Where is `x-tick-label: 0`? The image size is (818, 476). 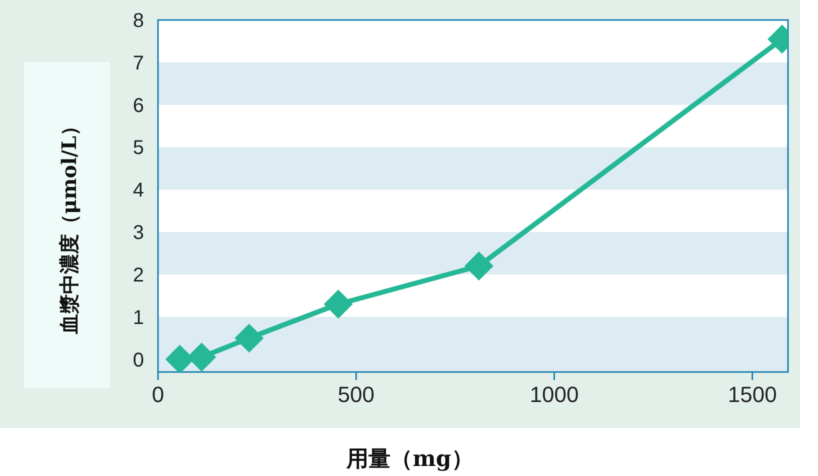
x-tick-label: 0 is located at coordinates (158, 394).